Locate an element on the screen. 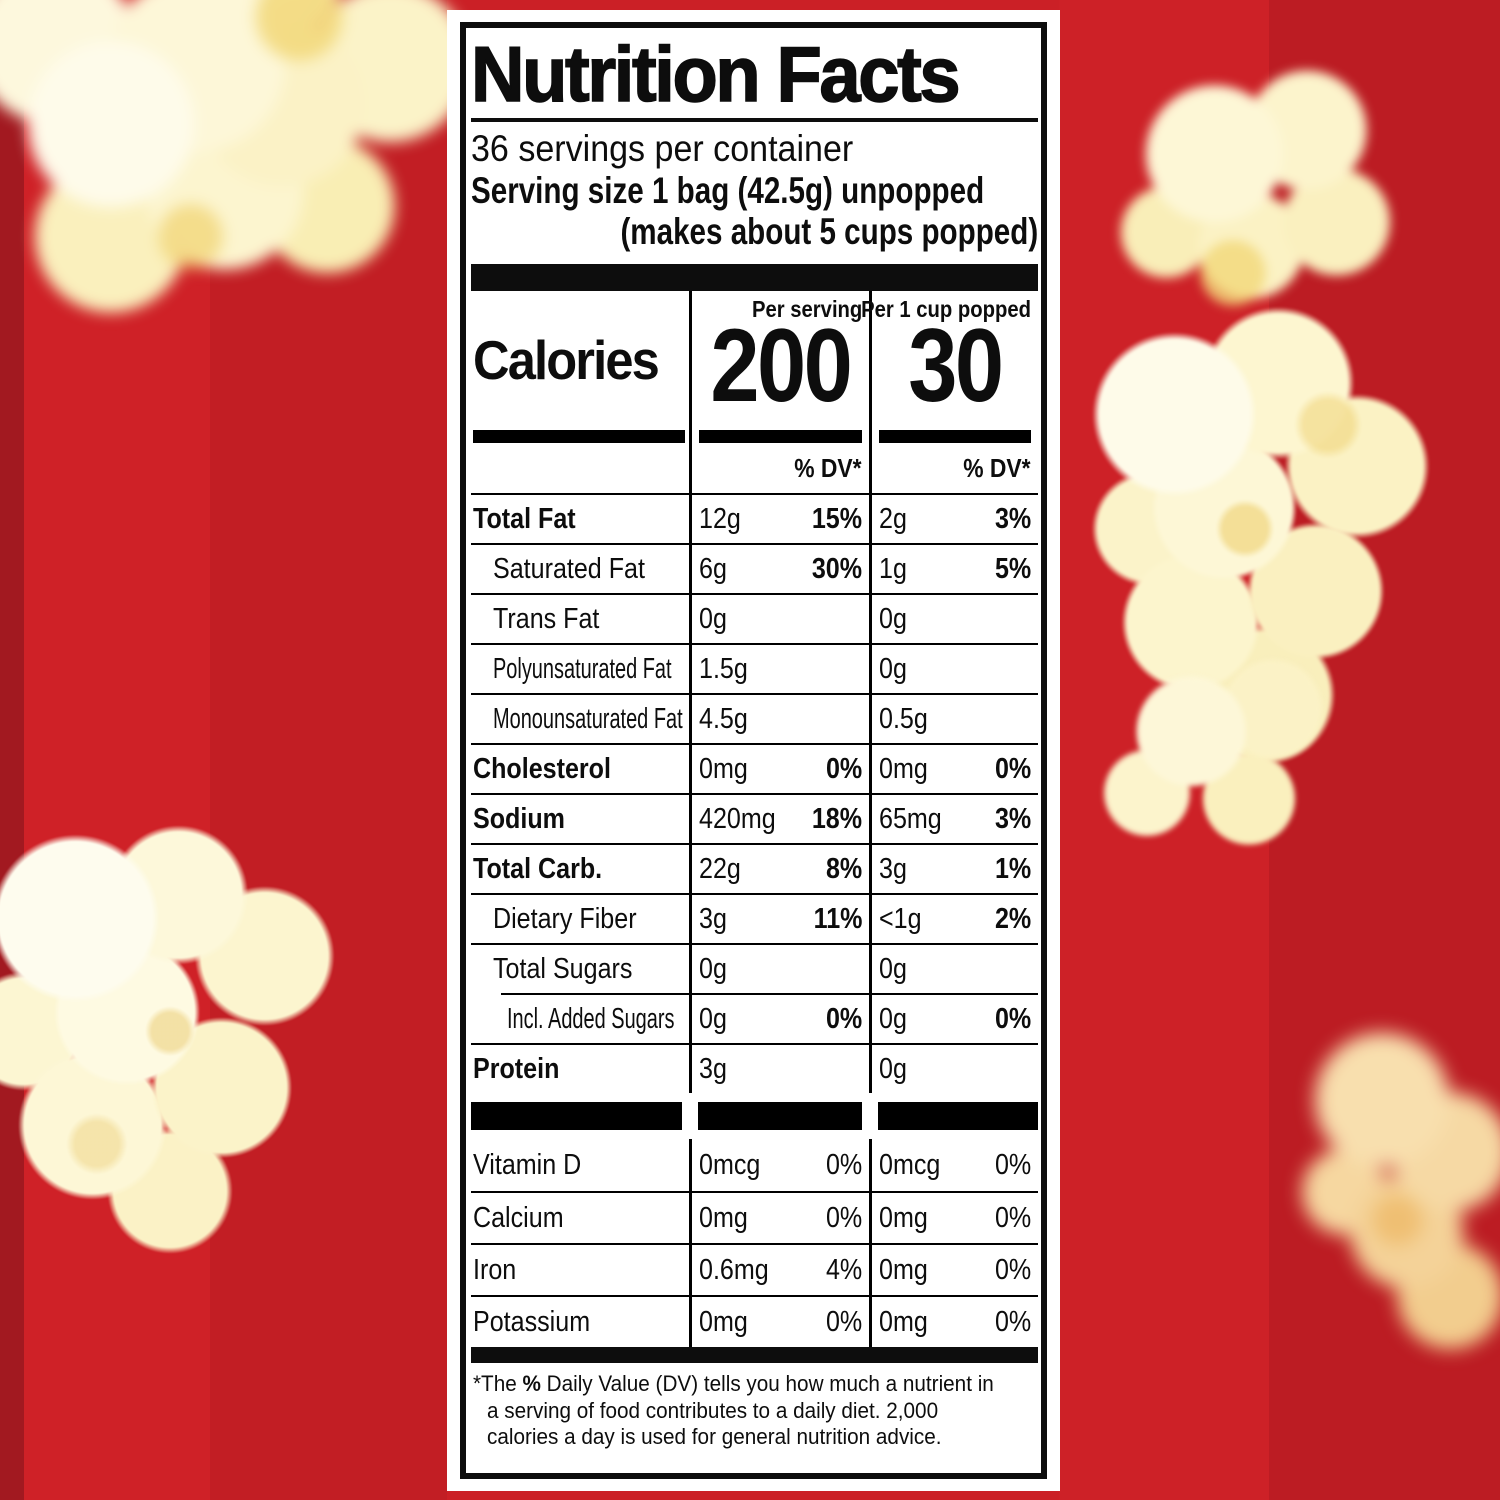 Image resolution: width=1500 pixels, height=1500 pixels. nutrient-label: Sodium is located at coordinates (519, 818).